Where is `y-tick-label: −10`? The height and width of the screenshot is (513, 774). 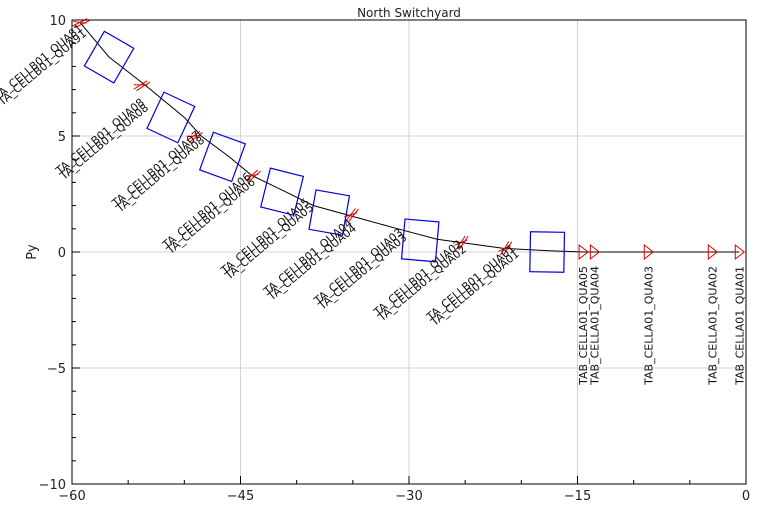
y-tick-label: −10 is located at coordinates (52, 485).